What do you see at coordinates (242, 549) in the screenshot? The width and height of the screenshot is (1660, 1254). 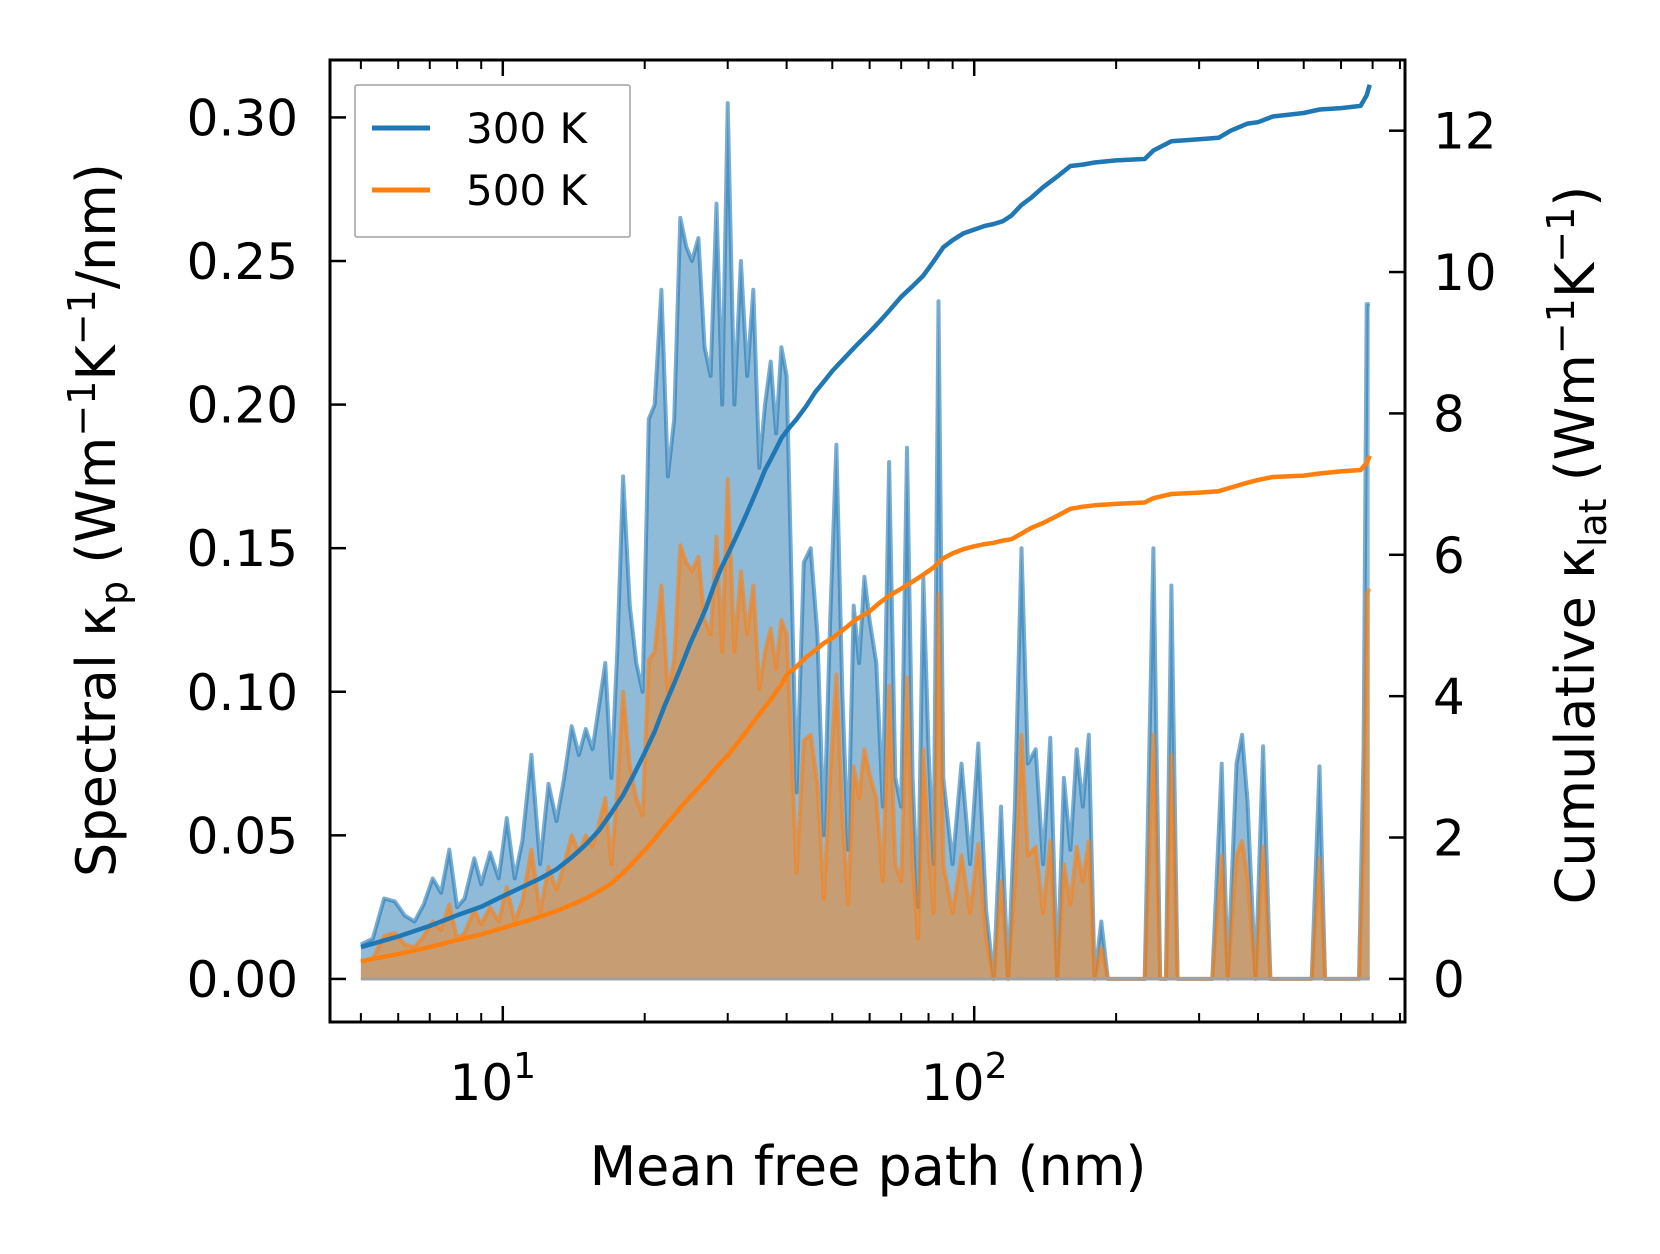 I see `y-left-tick-label: 0.15` at bounding box center [242, 549].